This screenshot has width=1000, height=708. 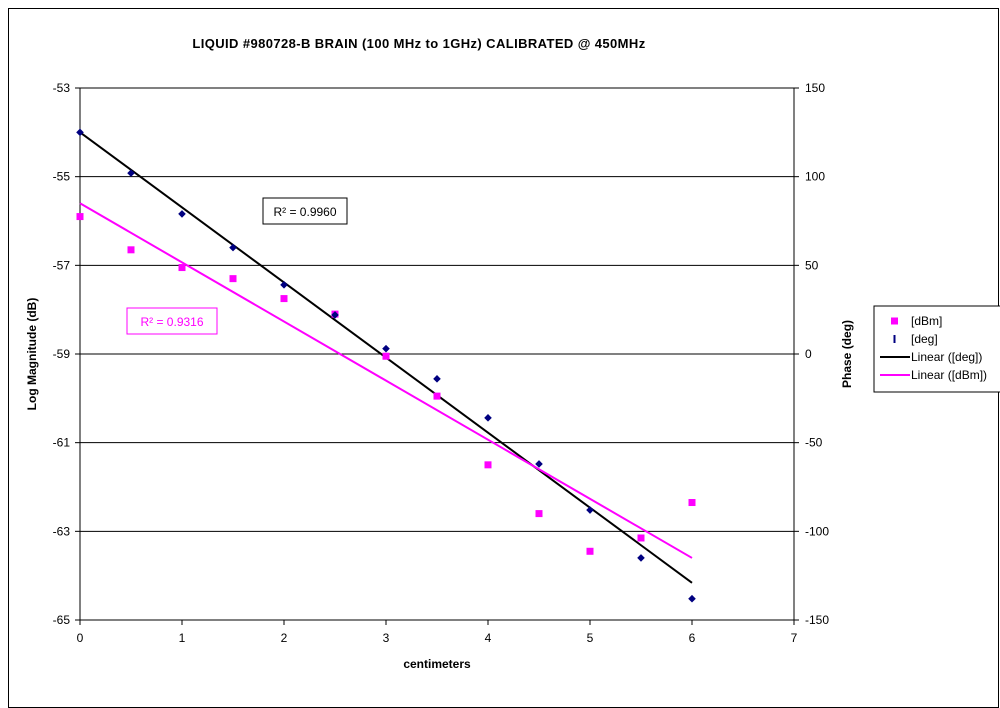 I want to click on x-axis-title: centimeters, so click(x=437, y=664).